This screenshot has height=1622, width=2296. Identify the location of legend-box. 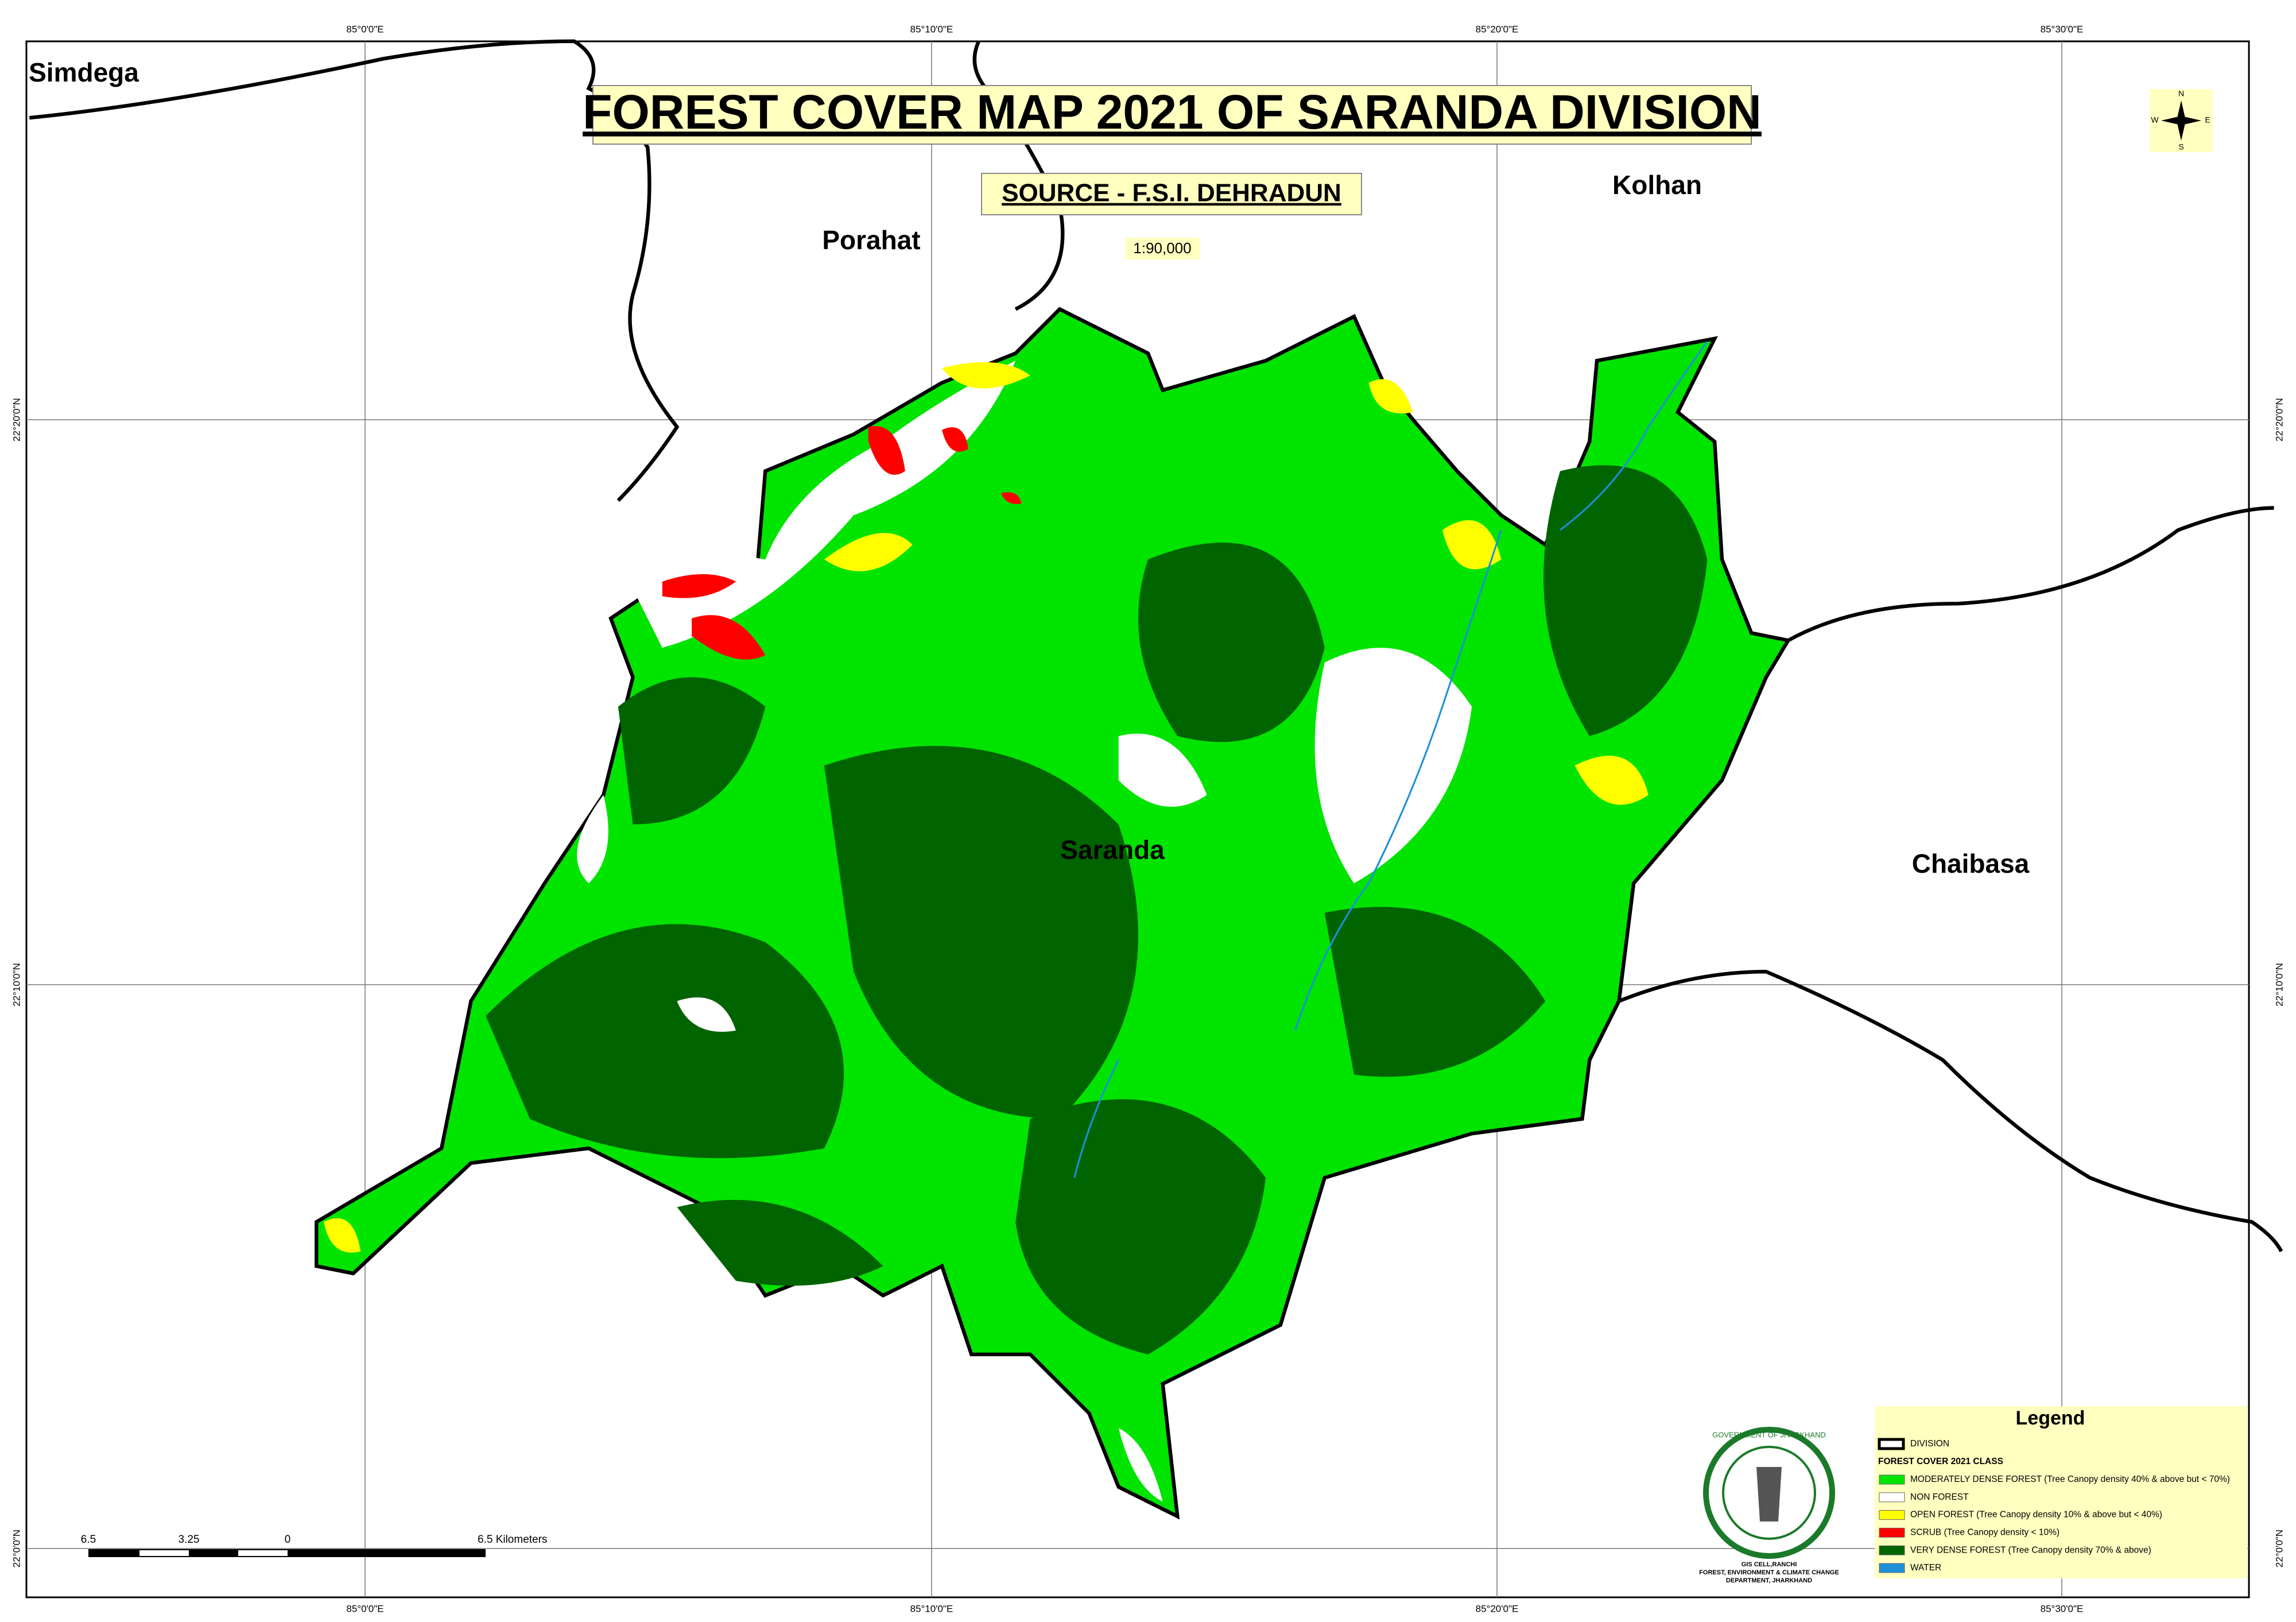
(2061, 1492).